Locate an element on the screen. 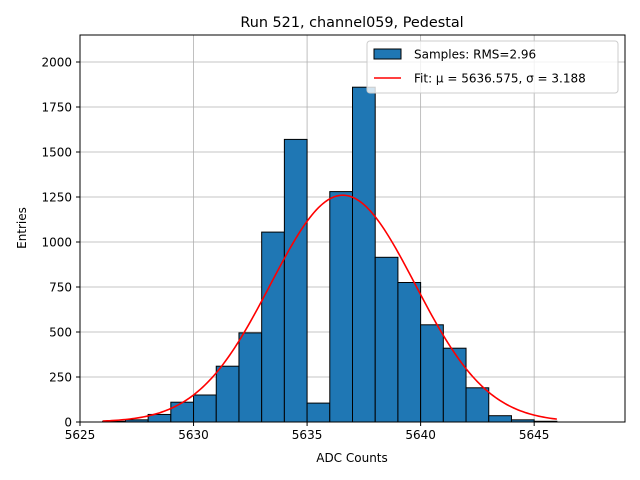  x-axis-label: ADC Counts is located at coordinates (352, 458).